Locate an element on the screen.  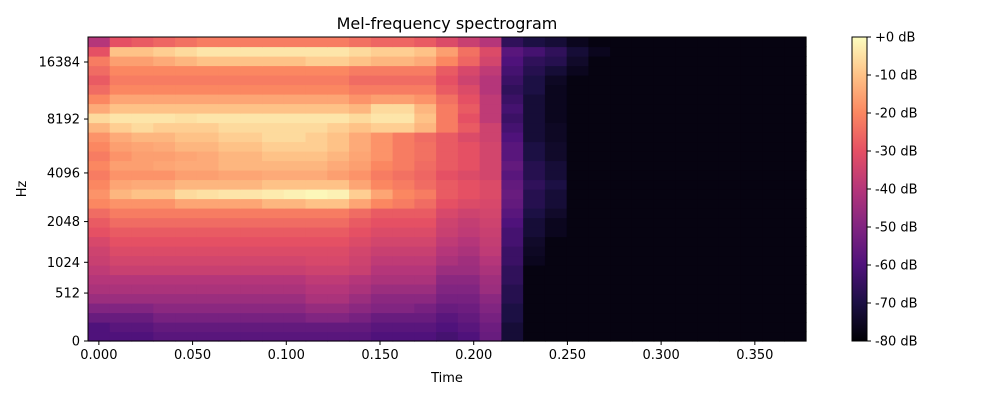
chart-title: Mel-frequency spectrogram is located at coordinates (447, 23).